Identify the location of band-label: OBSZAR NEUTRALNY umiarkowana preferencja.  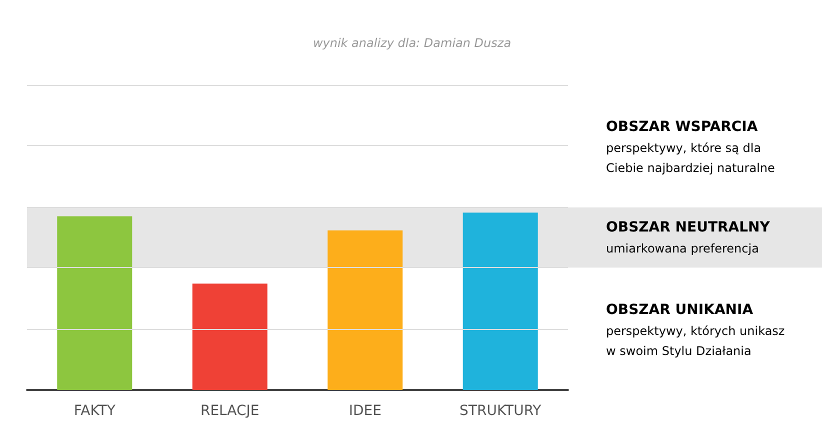
(688, 238).